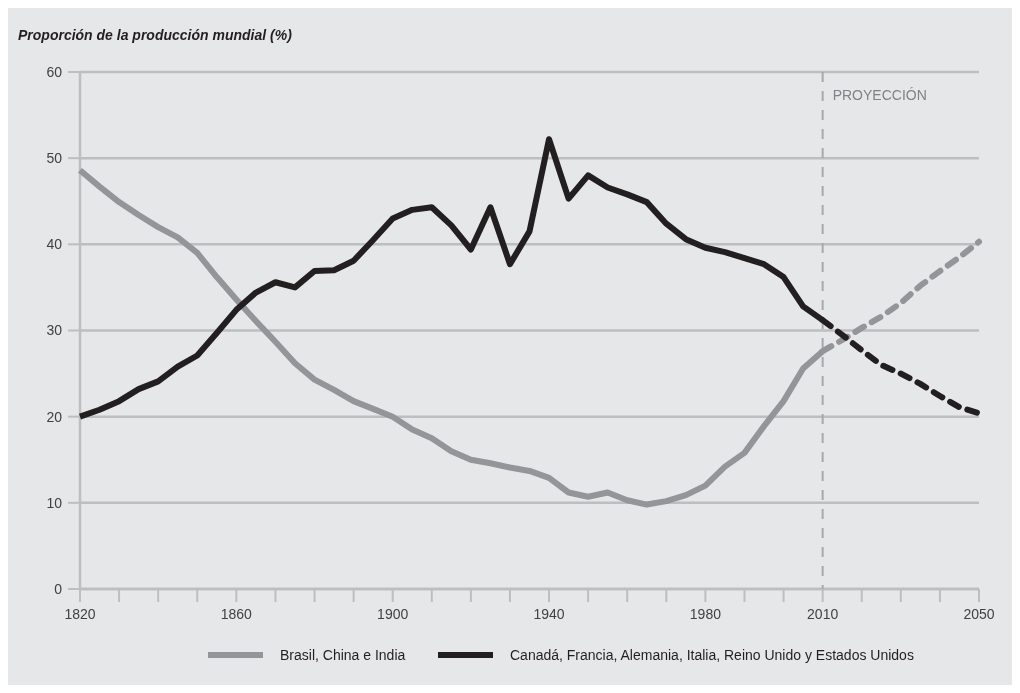 This screenshot has height=693, width=1020. Describe the element at coordinates (54, 416) in the screenshot. I see `y-tick-label: 20` at that location.